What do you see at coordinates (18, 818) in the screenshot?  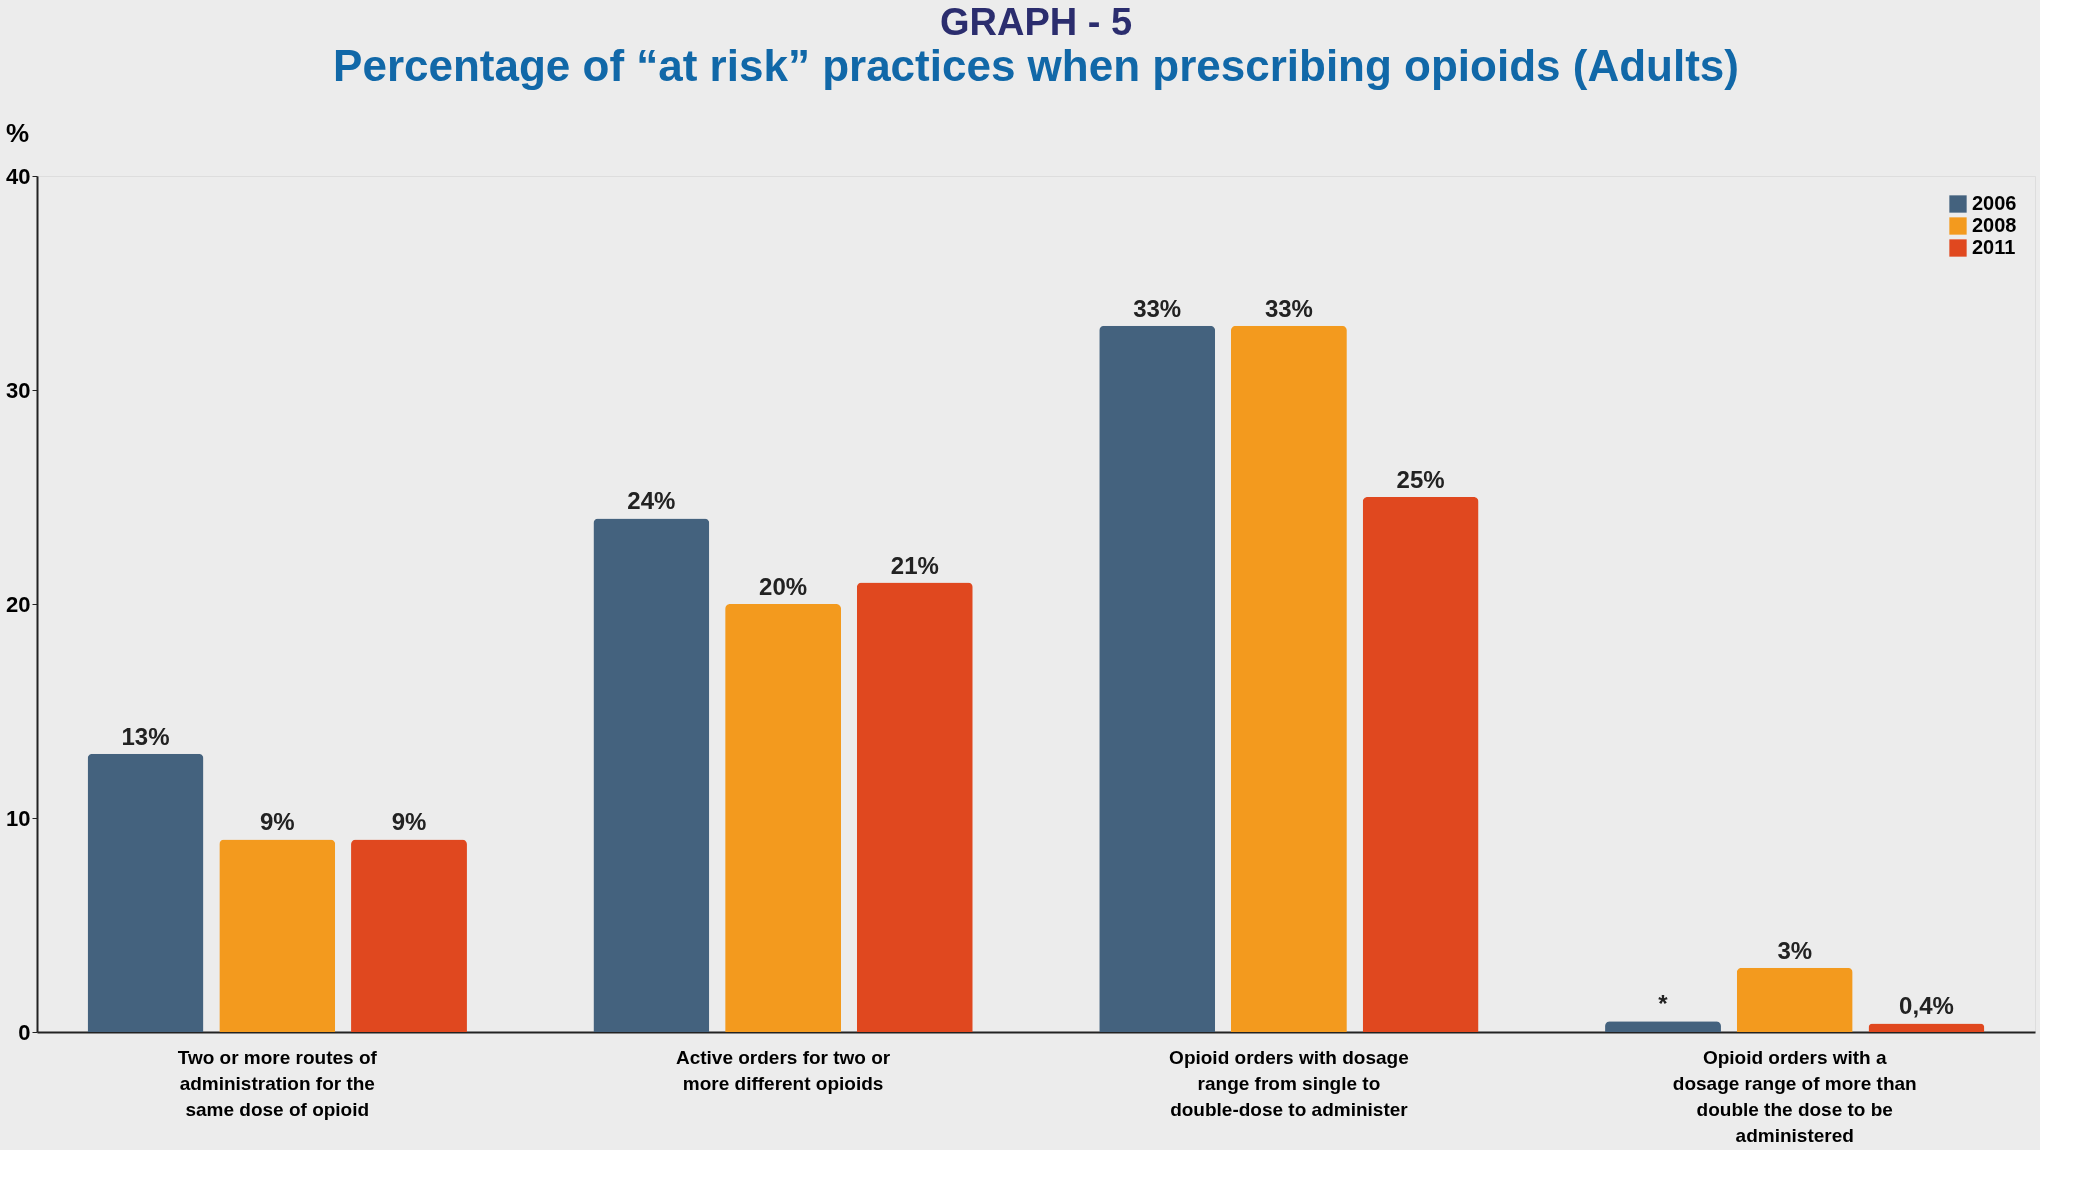 I see `y-tick-label: 10` at bounding box center [18, 818].